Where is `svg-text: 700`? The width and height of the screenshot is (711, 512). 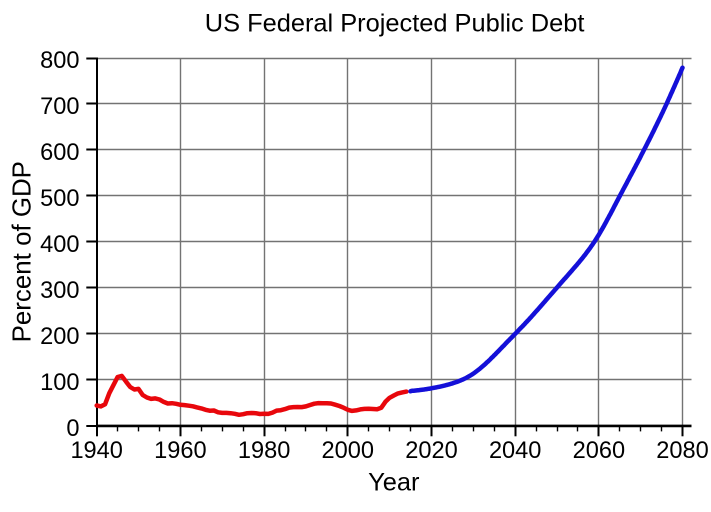 svg-text: 700 is located at coordinates (59, 107).